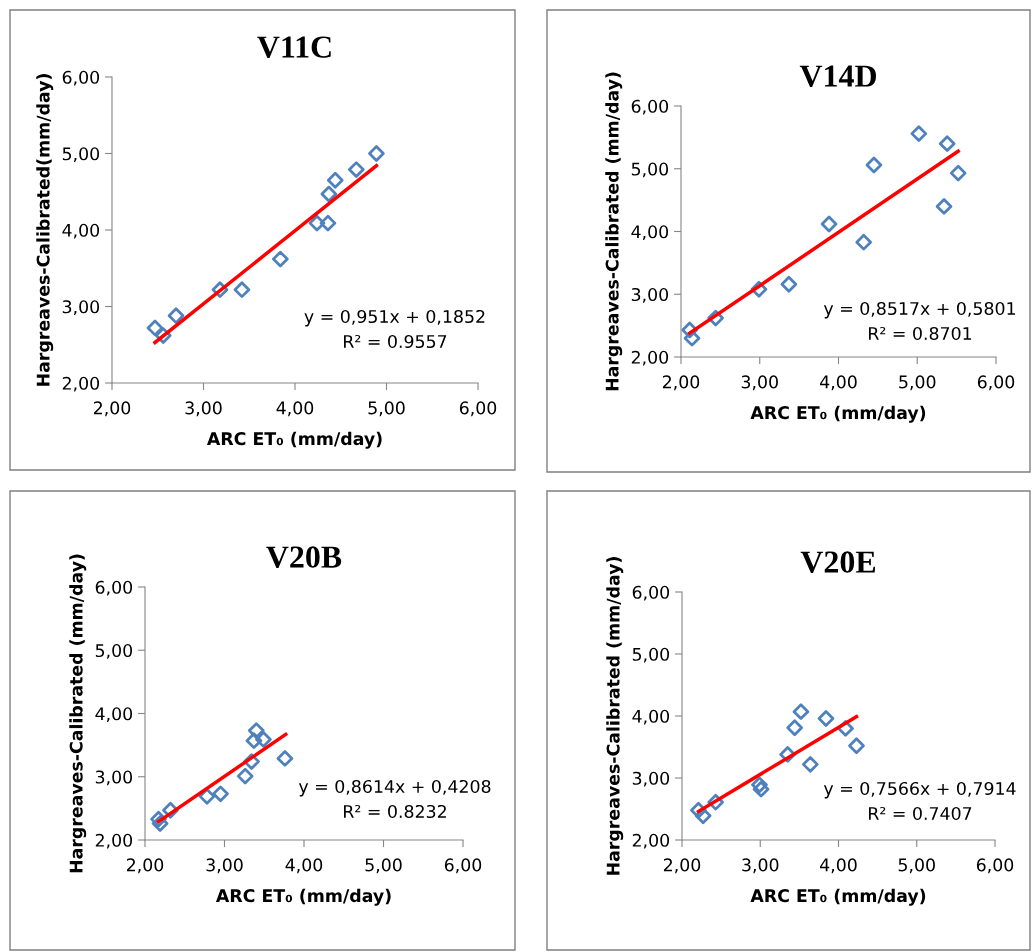 The width and height of the screenshot is (1032, 952). Describe the element at coordinates (395, 341) in the screenshot. I see `annotation: R² = 0.9557` at that location.